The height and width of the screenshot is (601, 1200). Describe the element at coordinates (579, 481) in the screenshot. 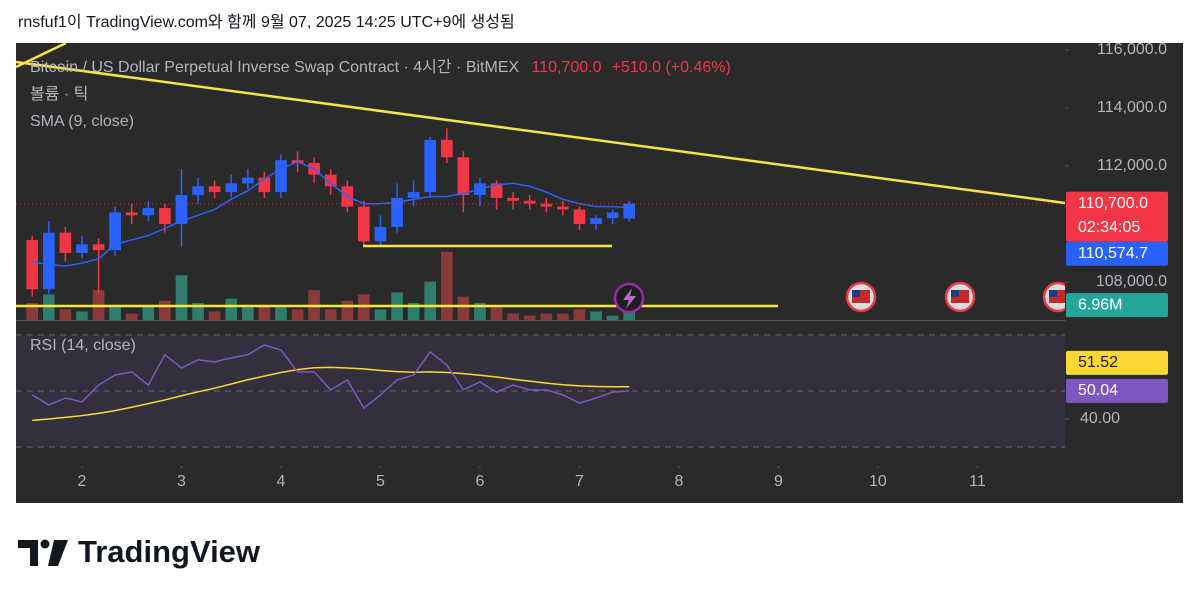

I see `x-tick-label: 7` at that location.